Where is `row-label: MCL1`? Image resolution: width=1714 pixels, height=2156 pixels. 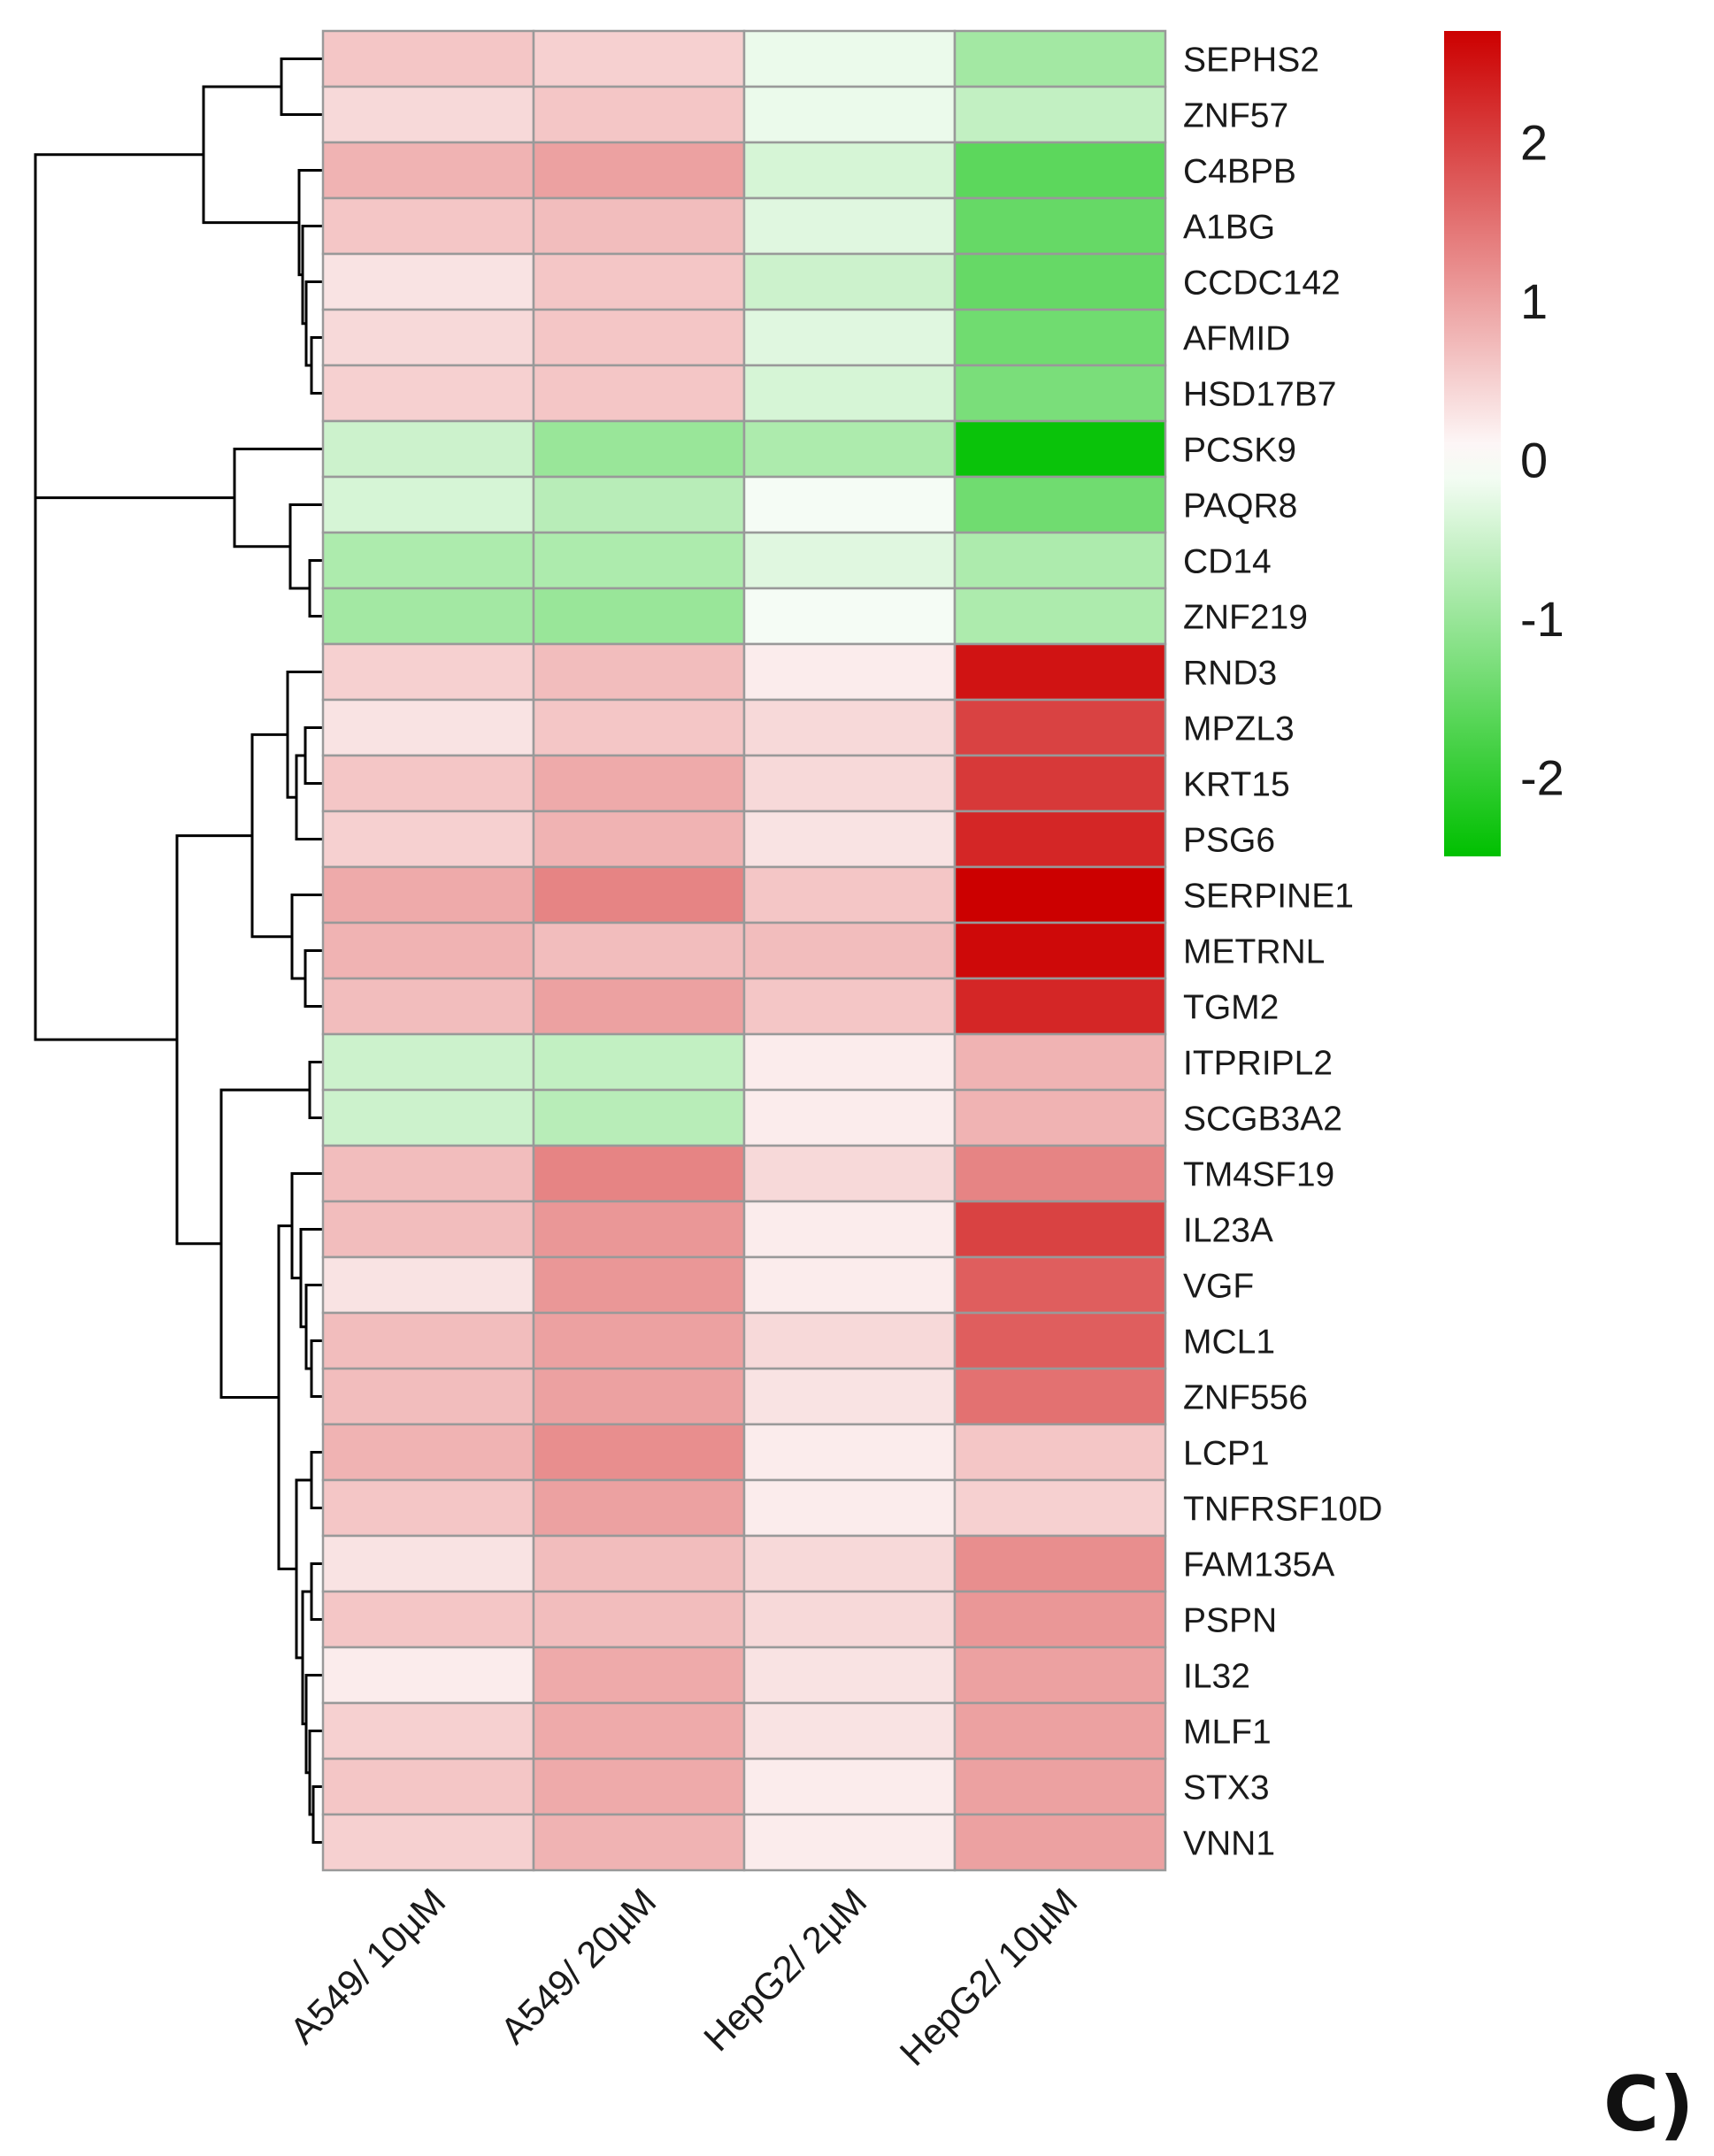 row-label: MCL1 is located at coordinates (1229, 1343).